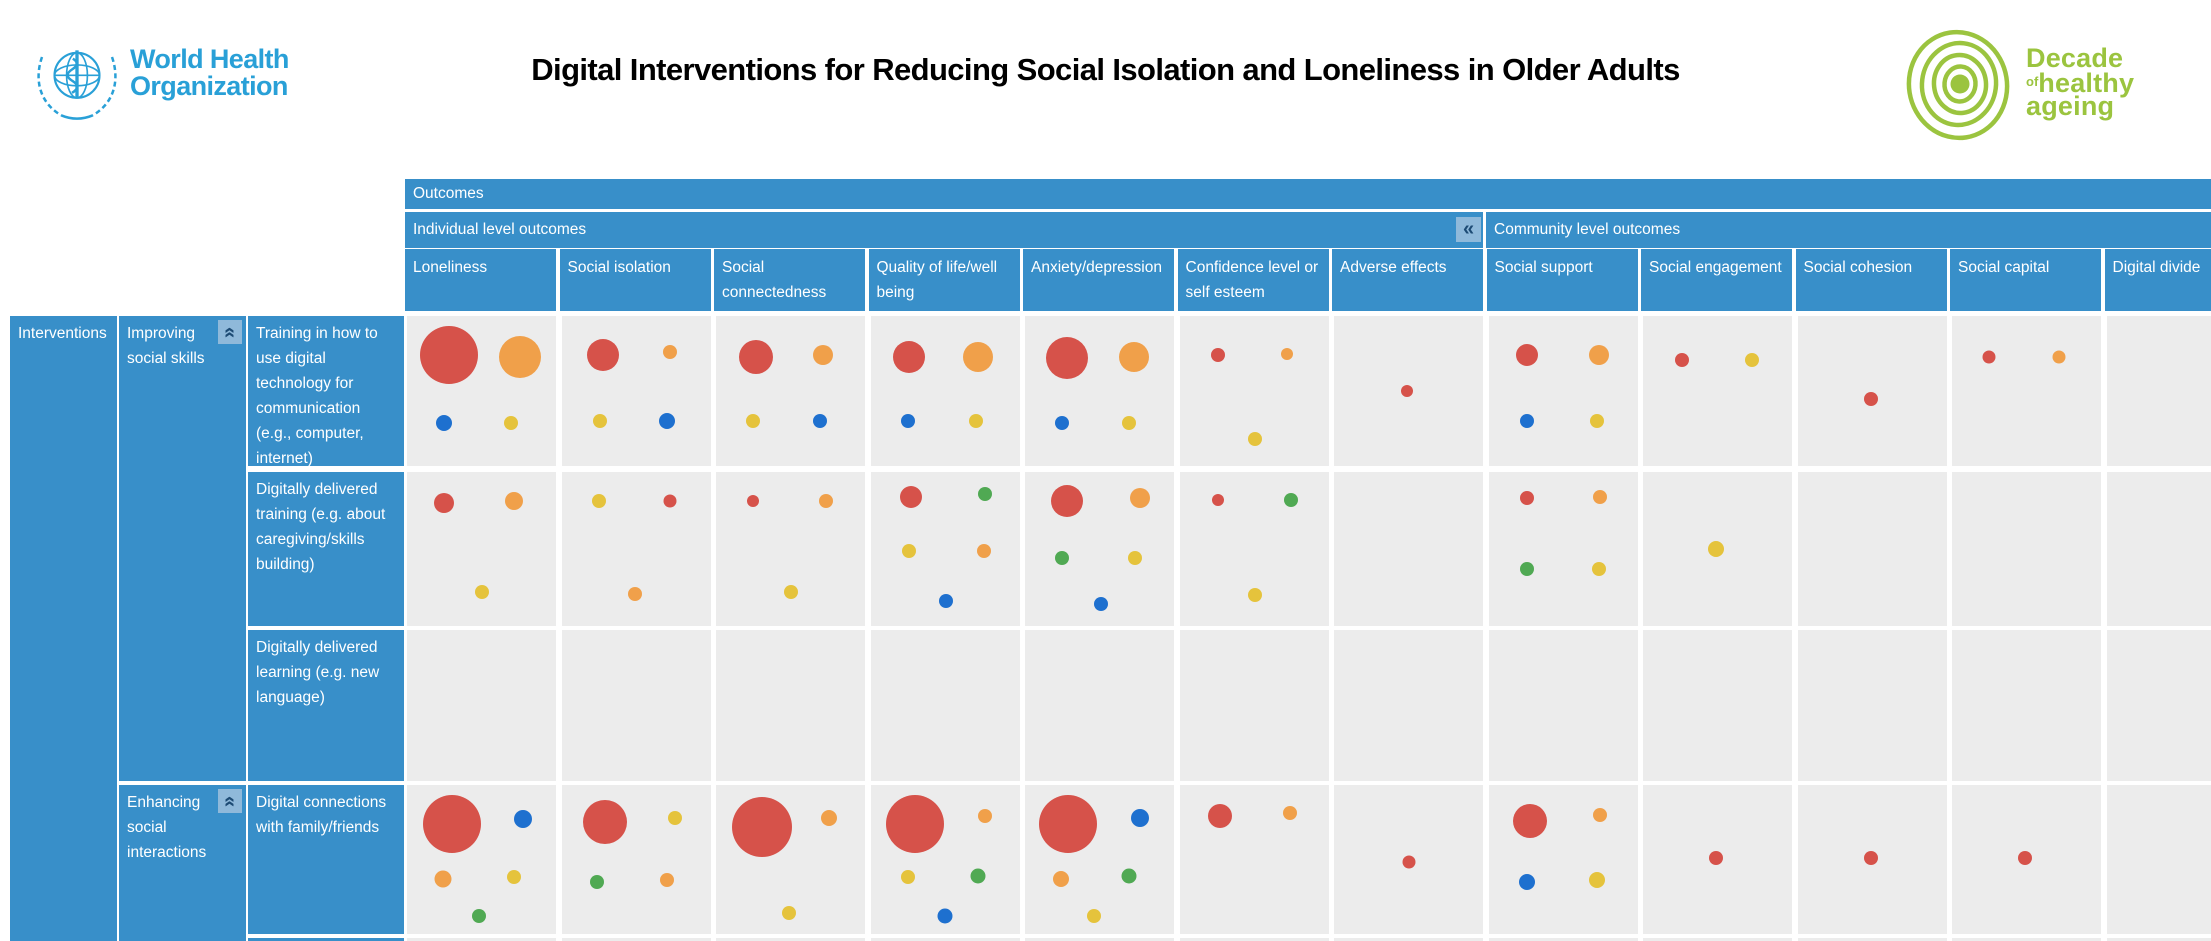  Describe the element at coordinates (2080, 83) in the screenshot. I see `decade-line2: ofhealthy` at that location.